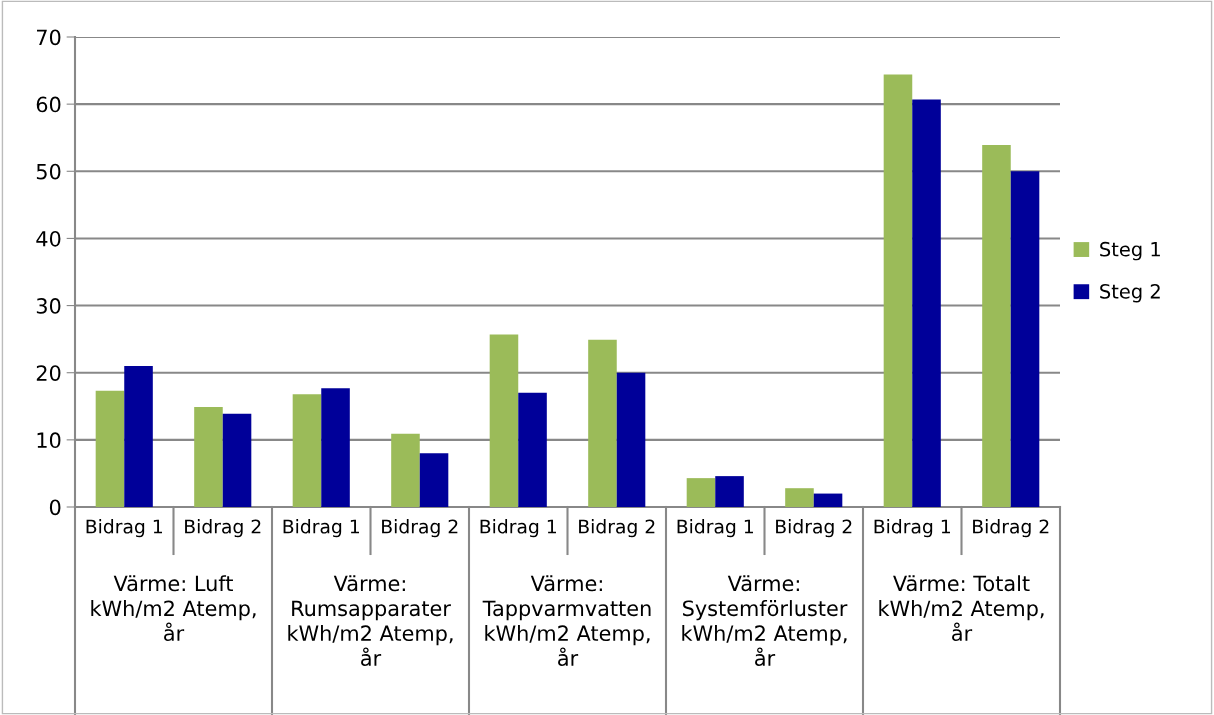 This screenshot has height=715, width=1214. I want to click on text: Värme: Tappvarmvatten kWh/m2 Atemp, år, so click(566, 621).